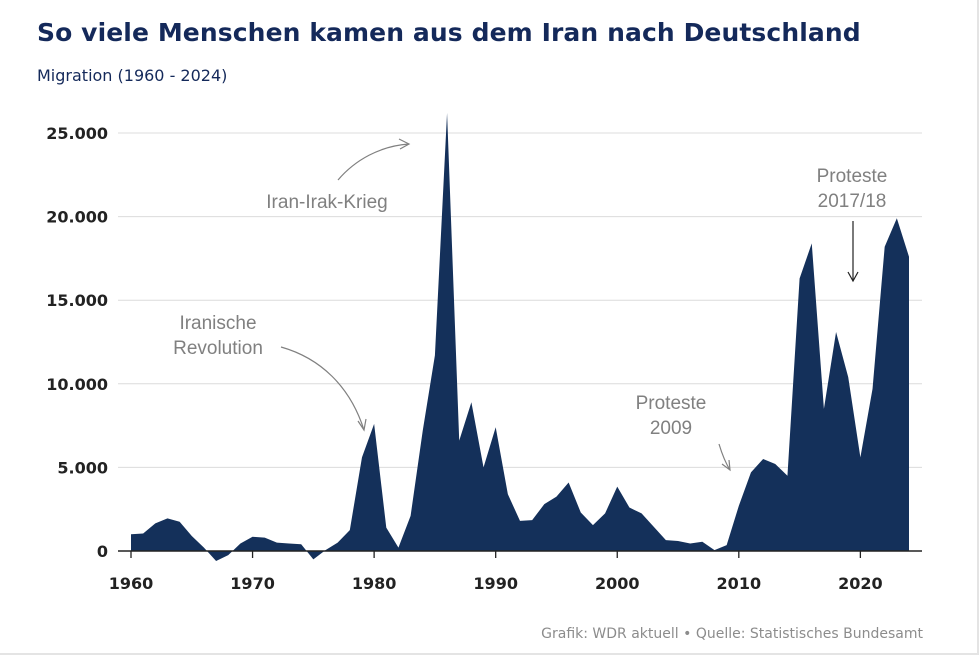 This screenshot has width=979, height=655. I want to click on x-axis-ticks: 1960 1970 1980 1990 2000 2010 2020, so click(496, 572).